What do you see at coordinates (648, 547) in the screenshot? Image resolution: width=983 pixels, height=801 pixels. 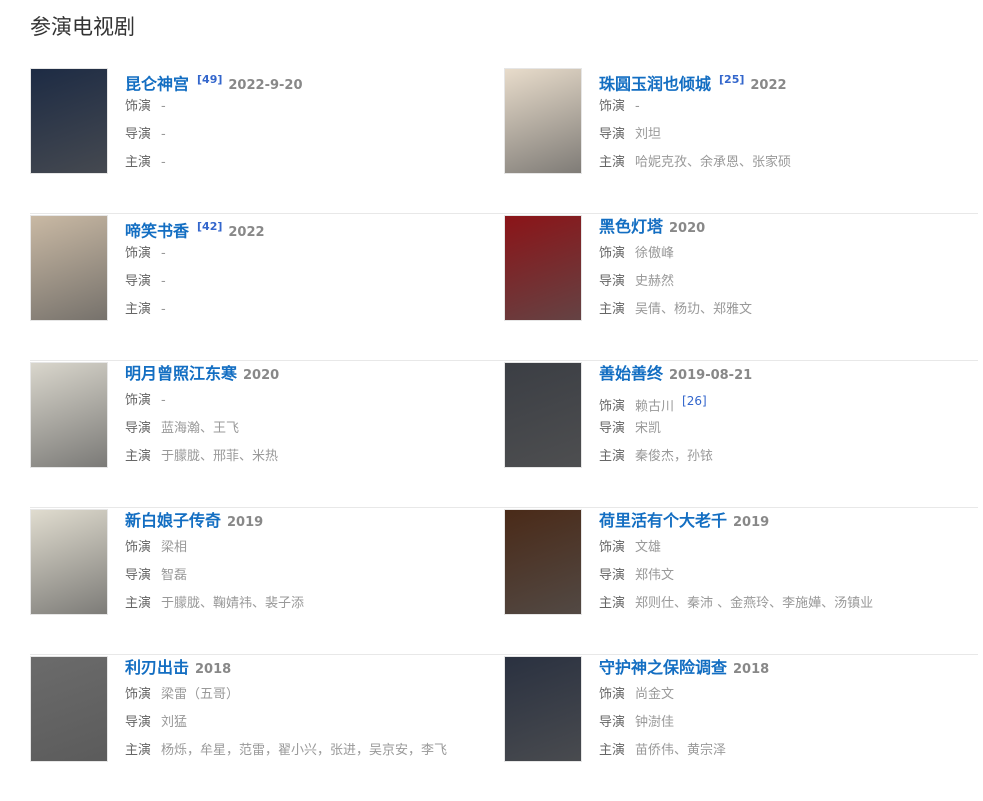 I see `role-value: 文雄` at bounding box center [648, 547].